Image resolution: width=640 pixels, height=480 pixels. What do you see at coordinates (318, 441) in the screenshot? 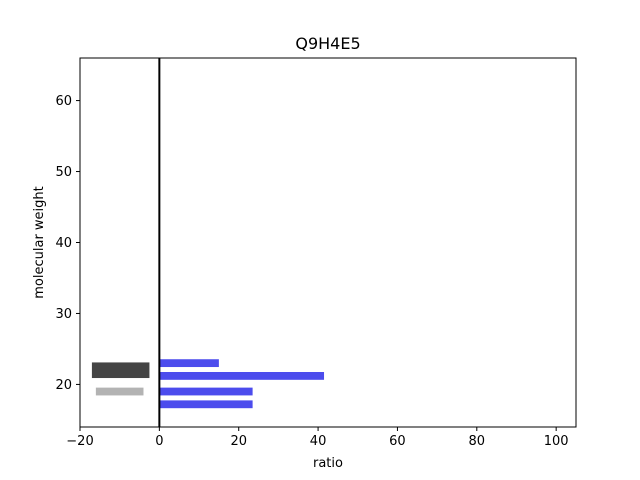
I see `x-tick-label: 40` at bounding box center [318, 441].